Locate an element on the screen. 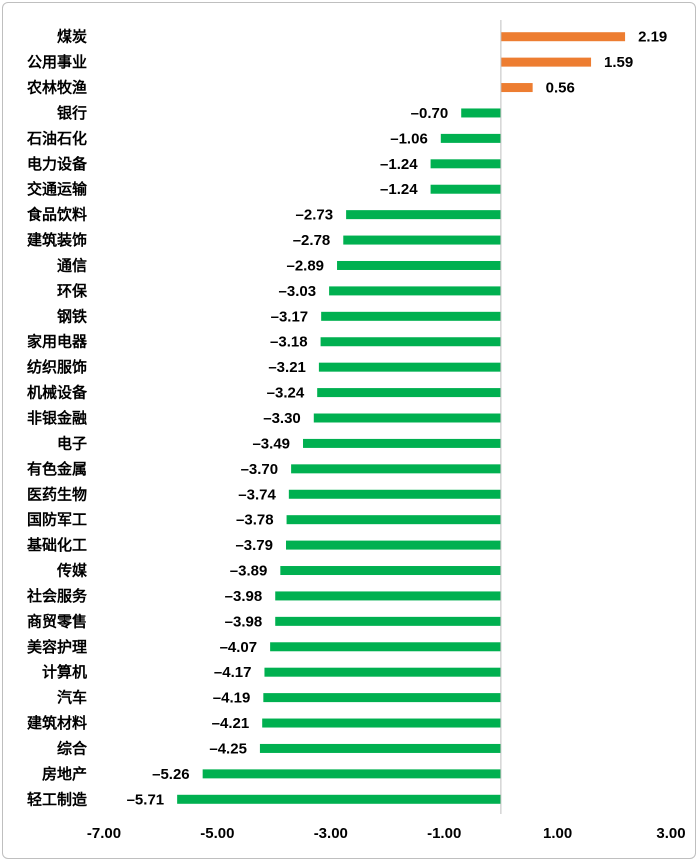 This screenshot has width=700, height=863. x-tick-label: 1.00 is located at coordinates (557, 833).